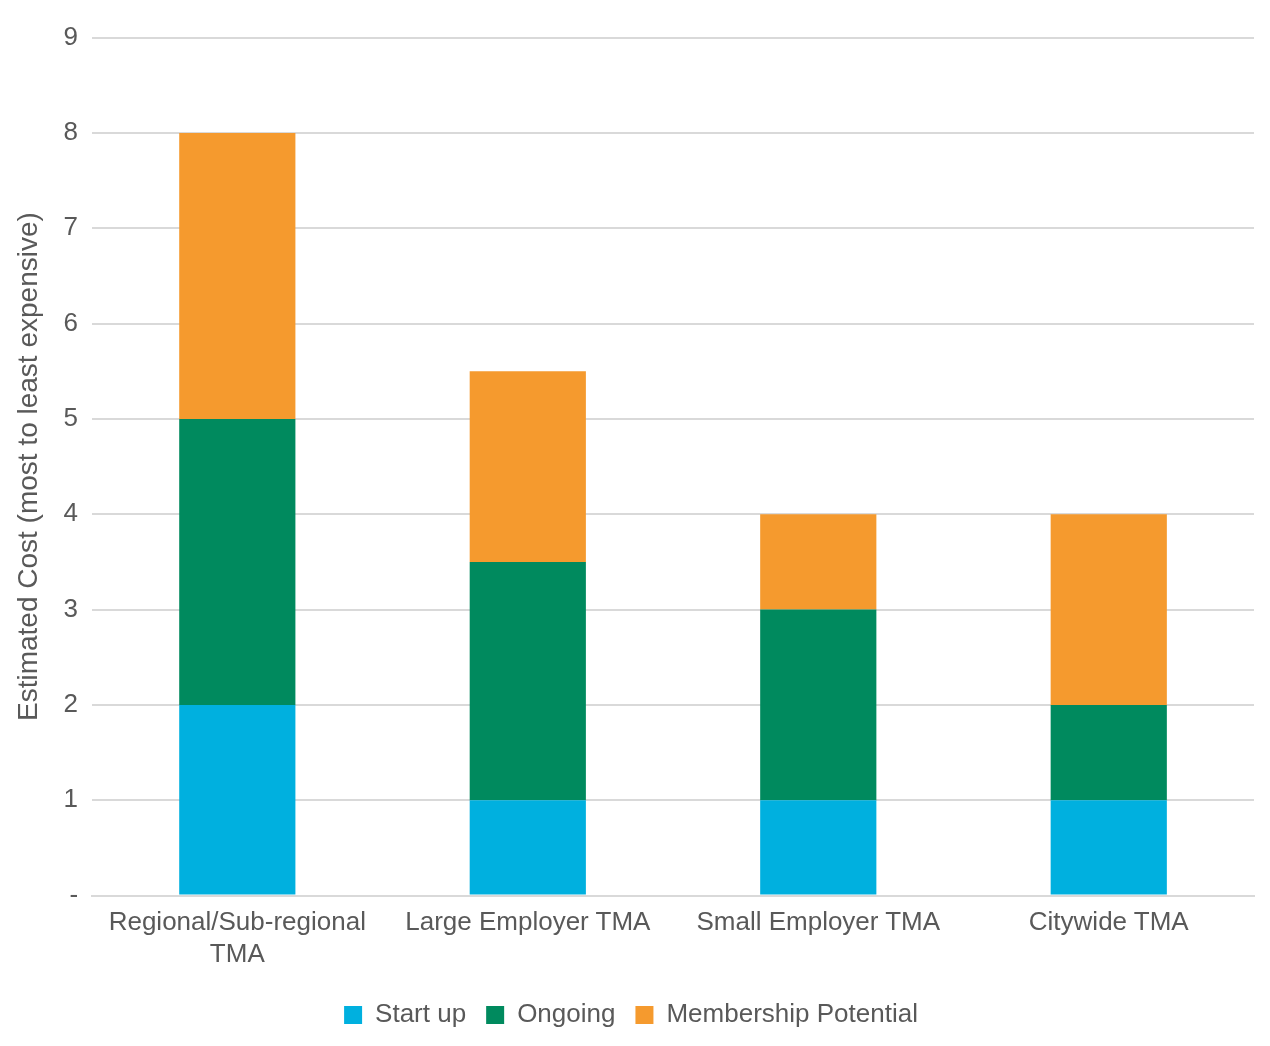  What do you see at coordinates (71, 35) in the screenshot?
I see `y-tick-label: 9` at bounding box center [71, 35].